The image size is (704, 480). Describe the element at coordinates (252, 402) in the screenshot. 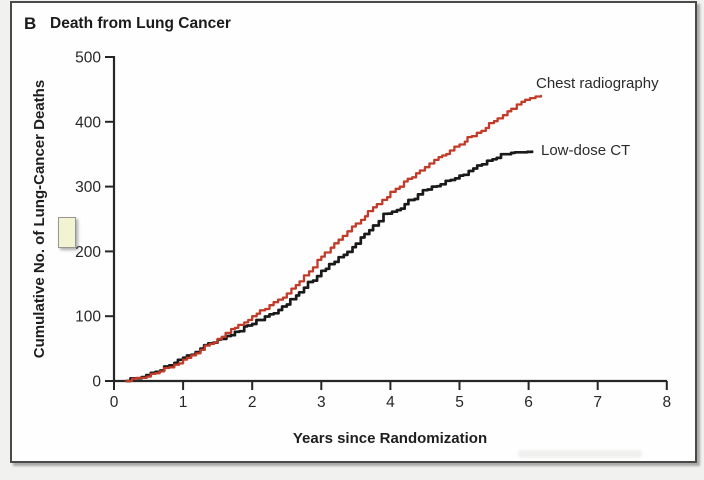

I see `x-tick-label-2: 2` at that location.